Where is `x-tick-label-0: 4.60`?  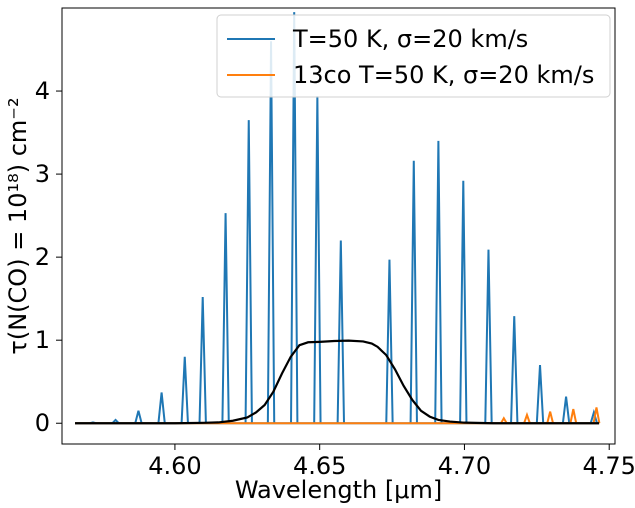
x-tick-label-0: 4.60 is located at coordinates (174, 466).